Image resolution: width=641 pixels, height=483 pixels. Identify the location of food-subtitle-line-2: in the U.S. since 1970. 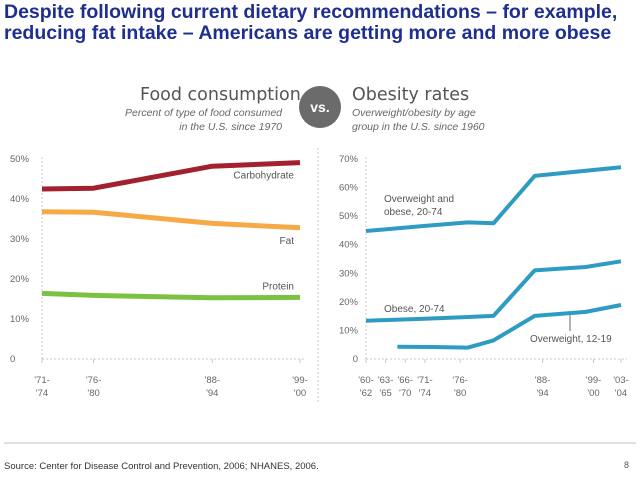
(230, 127).